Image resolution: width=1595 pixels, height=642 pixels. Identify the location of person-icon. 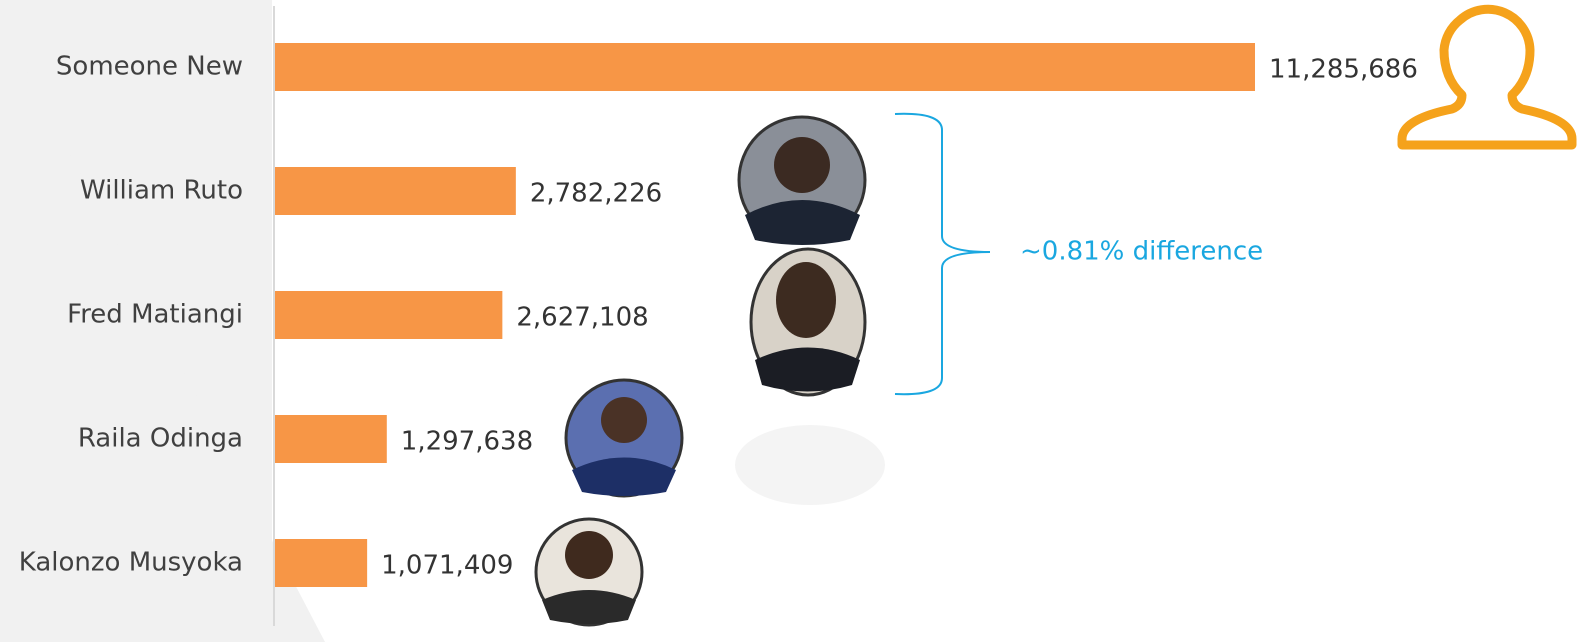
(1487, 77).